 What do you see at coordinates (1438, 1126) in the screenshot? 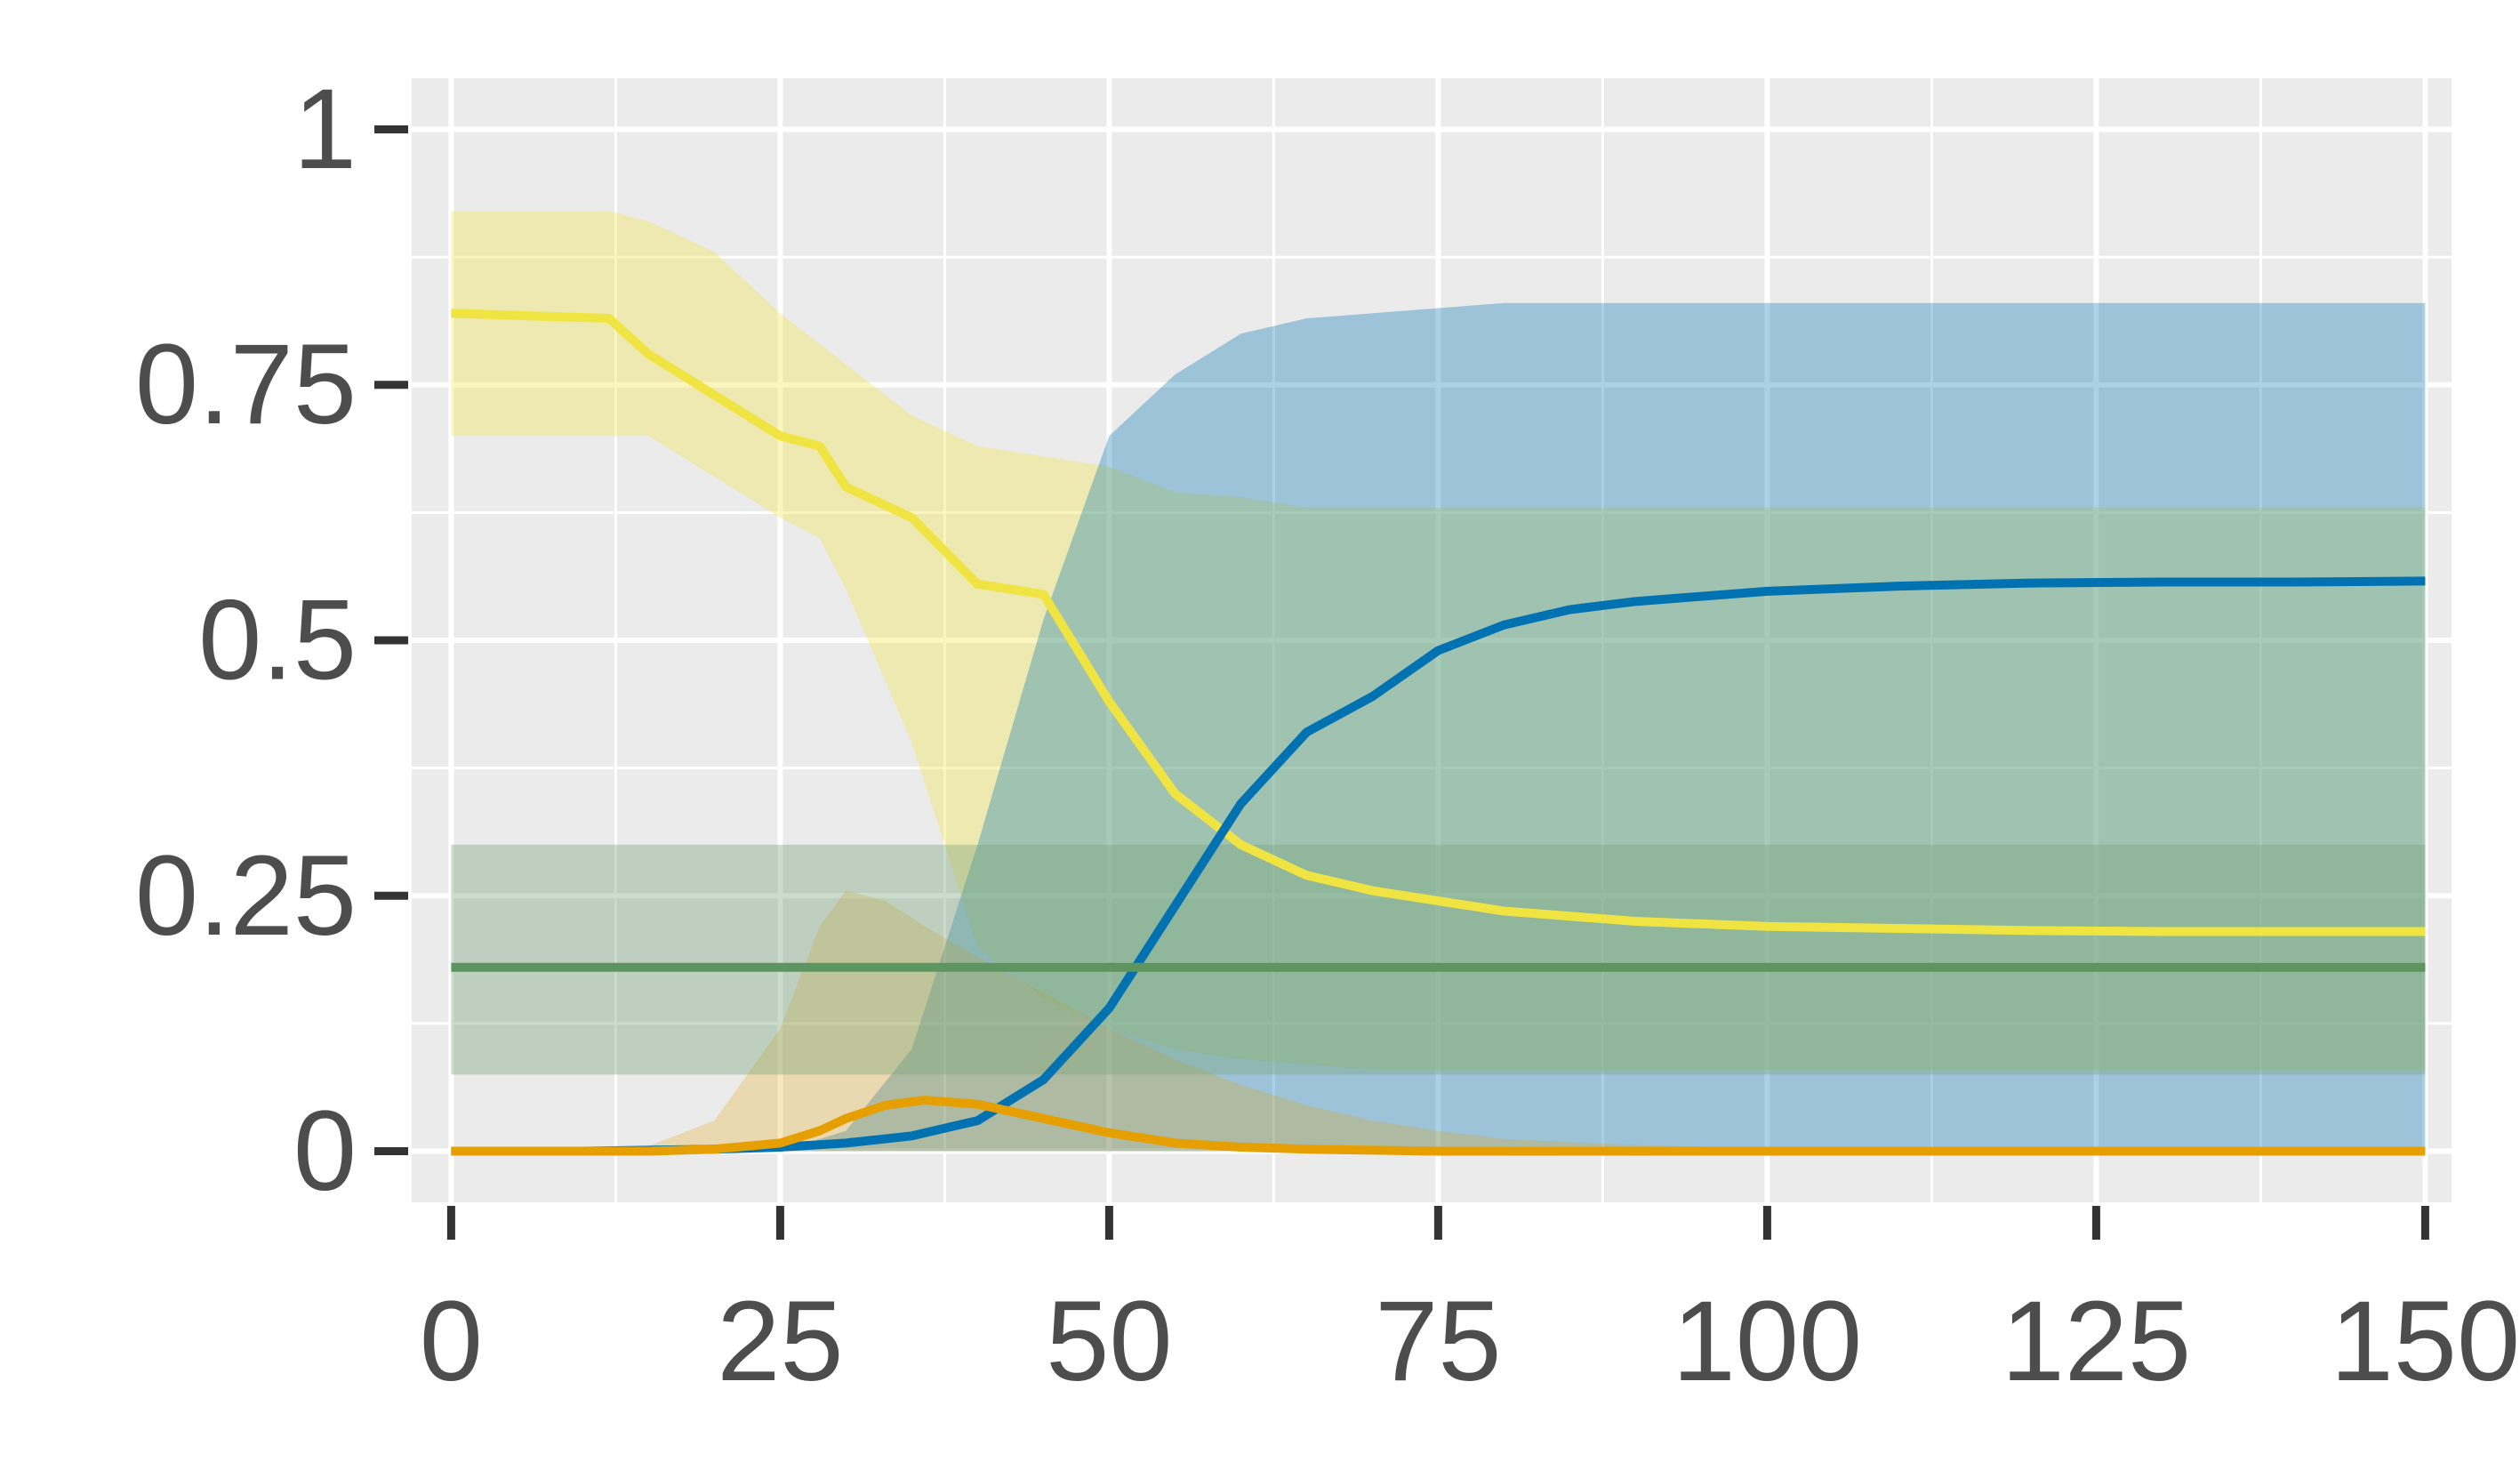
I see `series-3-line` at bounding box center [1438, 1126].